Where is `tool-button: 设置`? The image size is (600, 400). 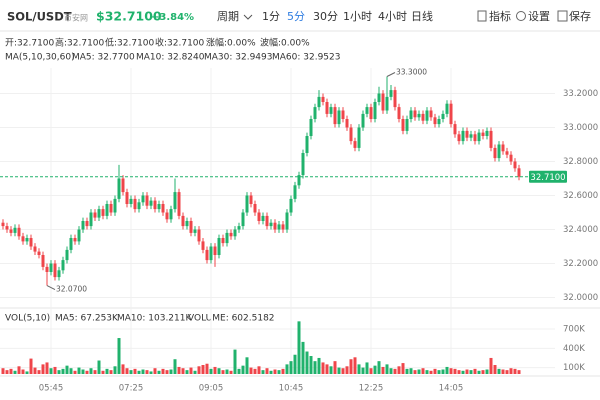 tool-button: 设置 is located at coordinates (539, 16).